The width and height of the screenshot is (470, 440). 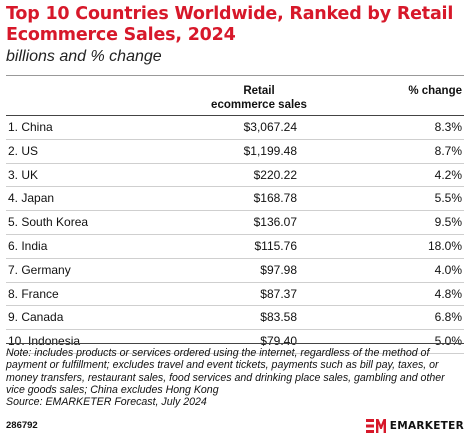 I want to click on header-divider, so click(x=235, y=115).